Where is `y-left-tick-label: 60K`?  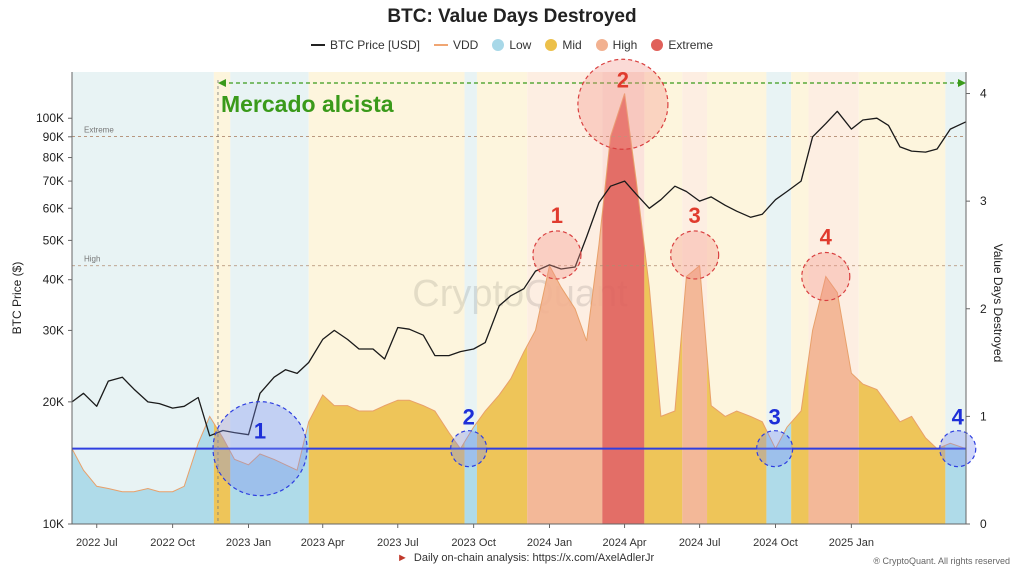
y-left-tick-label: 60K is located at coordinates (53, 208).